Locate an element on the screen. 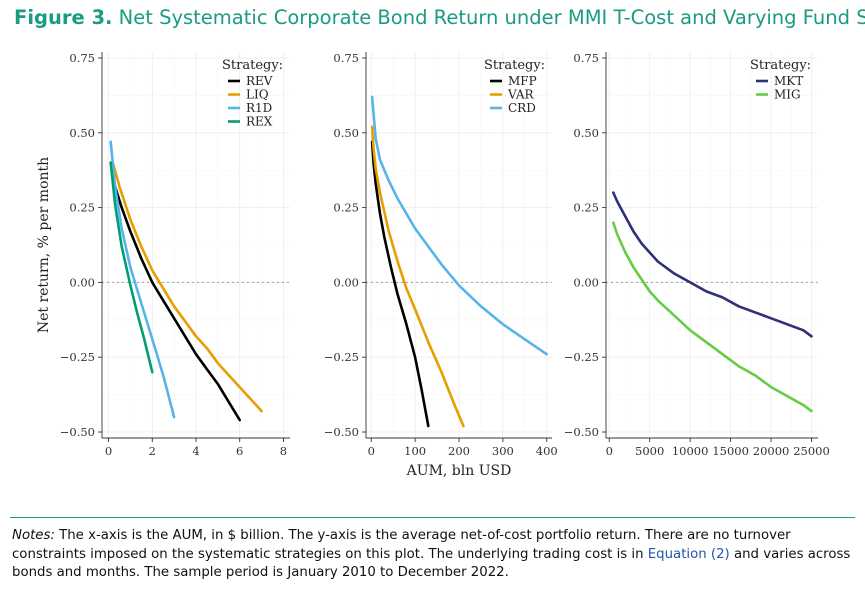 This screenshot has width=865, height=594. x-tick-label: 100 is located at coordinates (415, 451).